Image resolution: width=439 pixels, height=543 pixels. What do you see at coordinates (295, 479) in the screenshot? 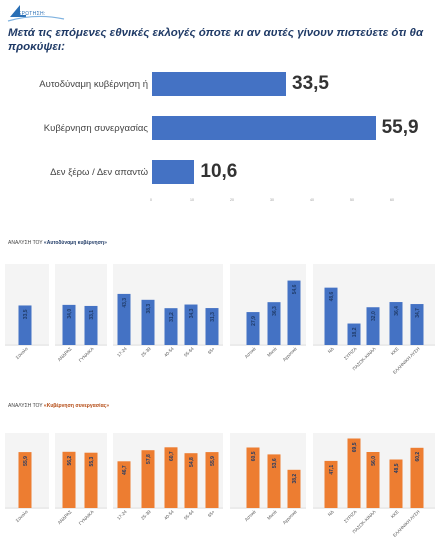
I see `breakdown-value-label: 38,2` at bounding box center [295, 479].